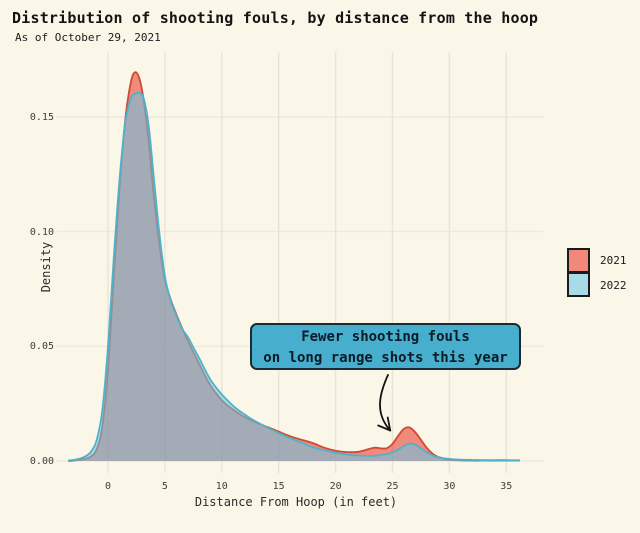  I want to click on x-tick-label: 10, so click(221, 486).